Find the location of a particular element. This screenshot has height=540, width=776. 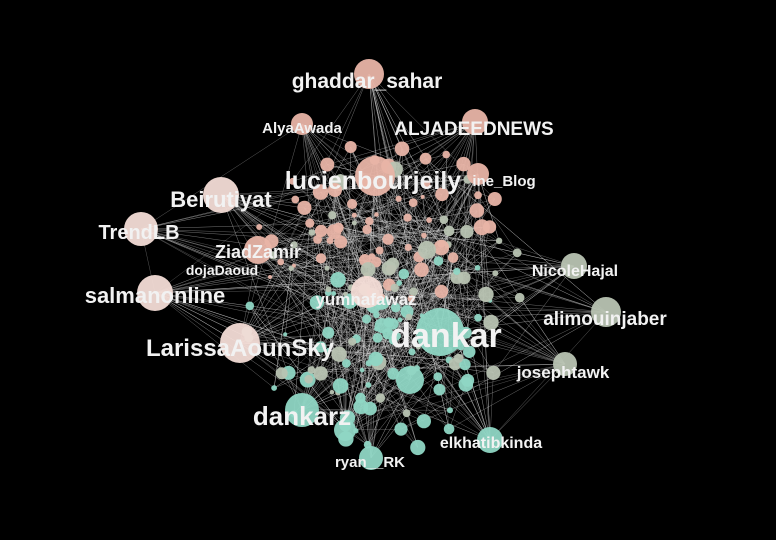

graph-node-s96 is located at coordinates (282, 373).